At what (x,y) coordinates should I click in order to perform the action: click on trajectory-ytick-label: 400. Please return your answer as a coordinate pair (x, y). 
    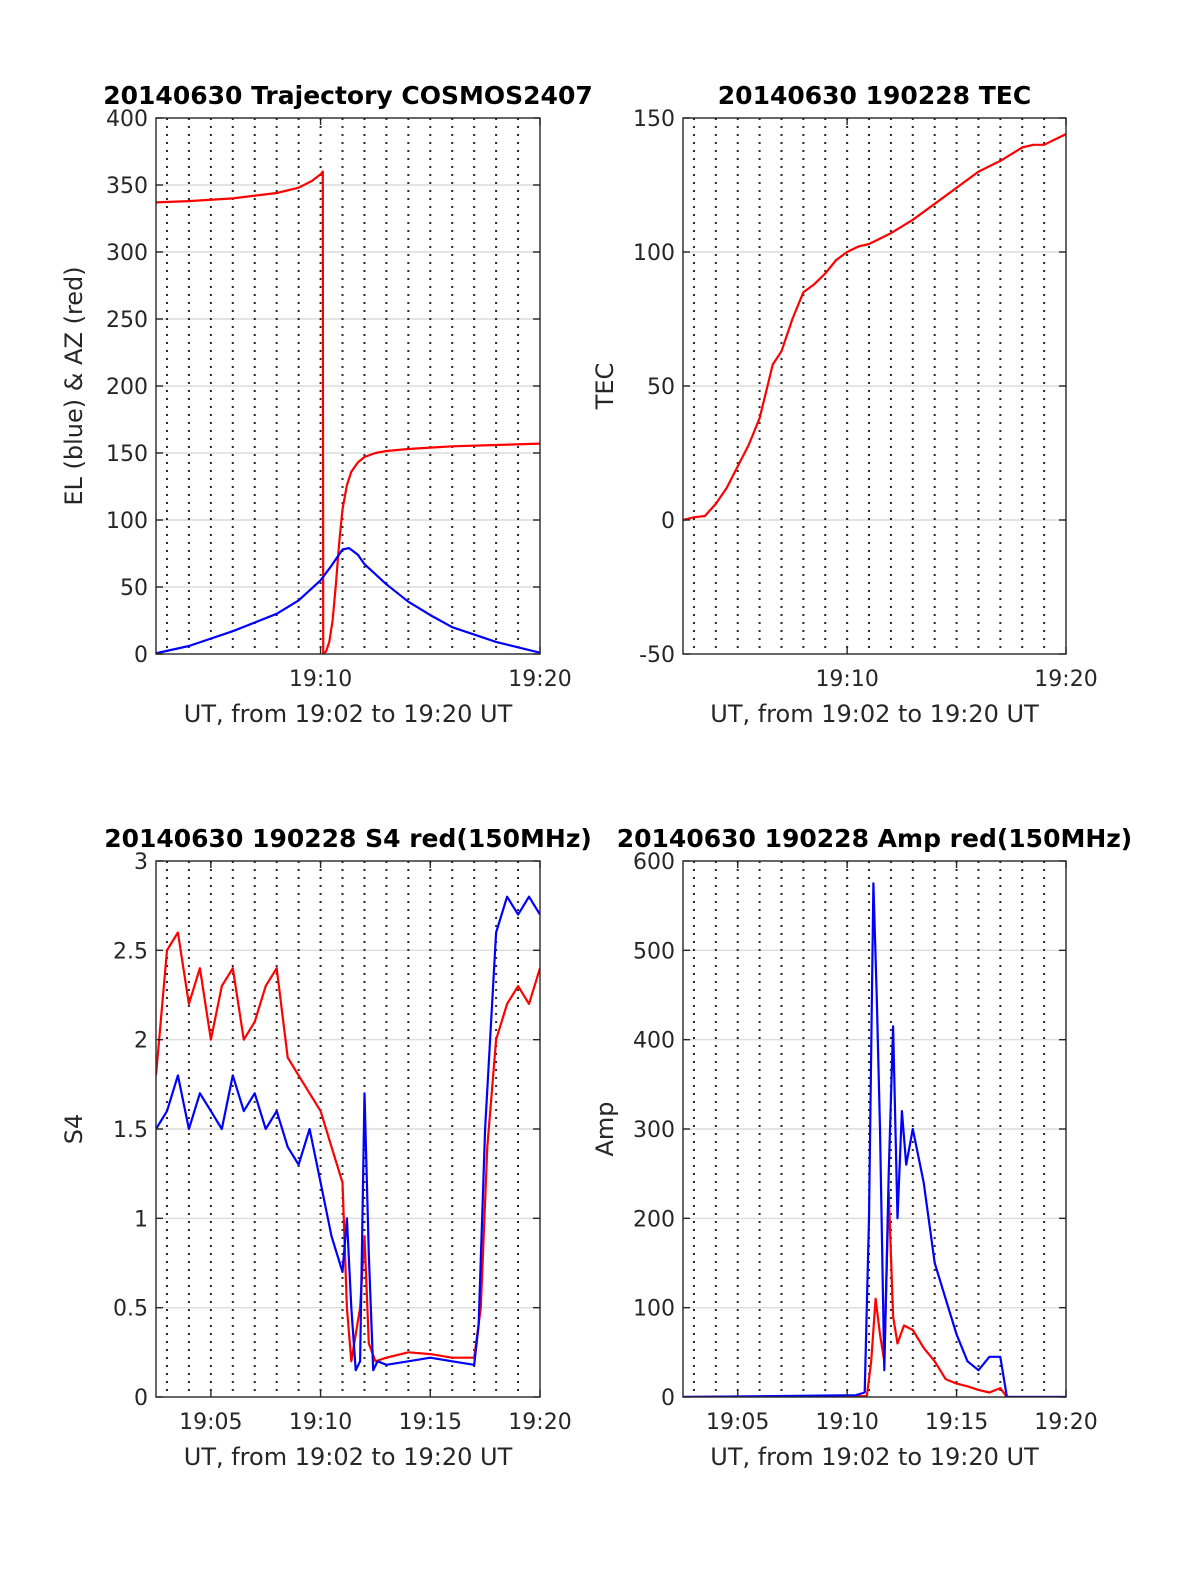
    Looking at the image, I should click on (127, 119).